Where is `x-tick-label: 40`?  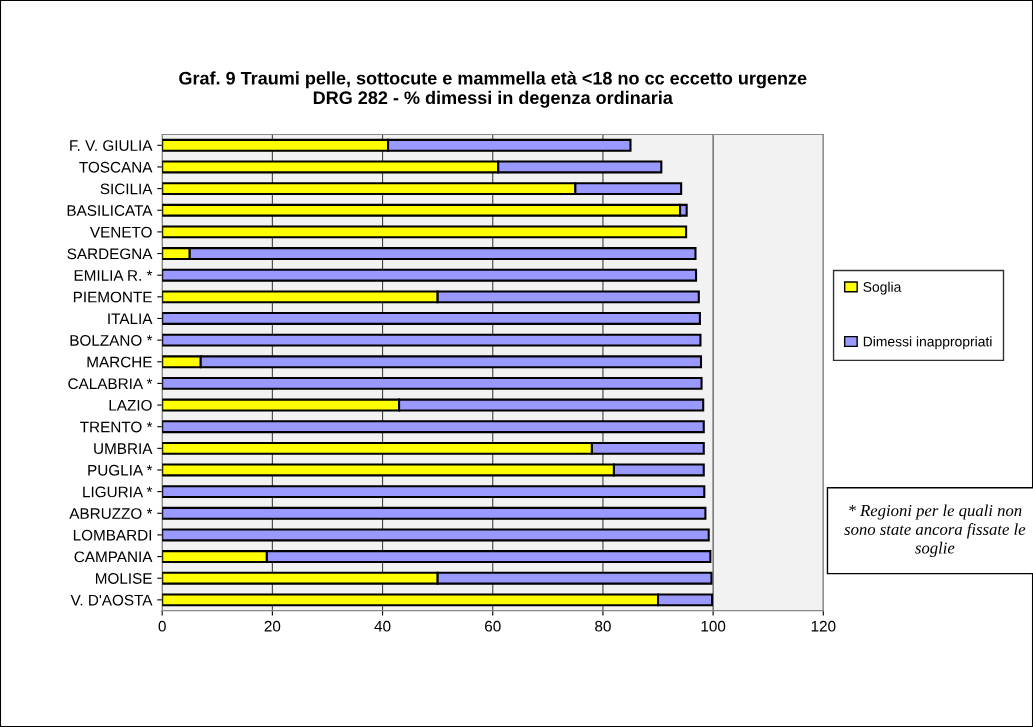 x-tick-label: 40 is located at coordinates (382, 626).